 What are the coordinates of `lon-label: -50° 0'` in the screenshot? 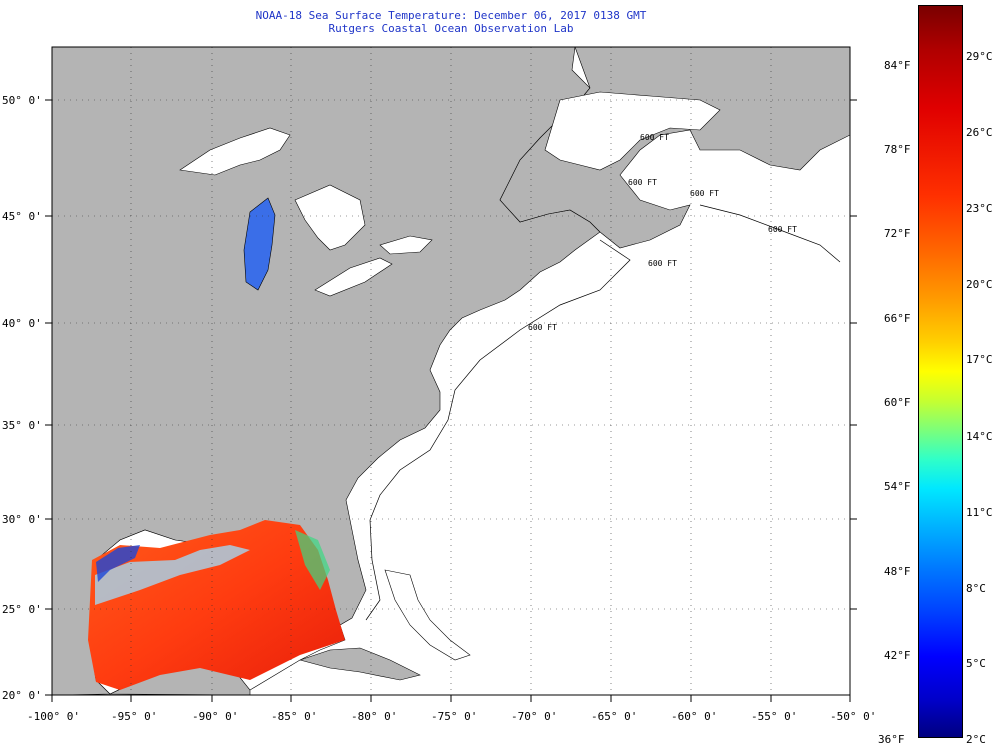 It's located at (853, 716).